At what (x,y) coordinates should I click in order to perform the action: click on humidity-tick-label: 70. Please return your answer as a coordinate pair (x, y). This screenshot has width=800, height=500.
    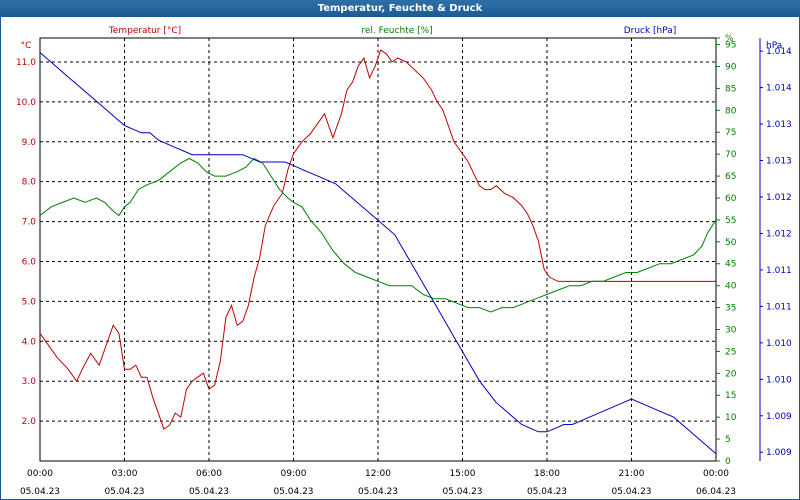
    Looking at the image, I should click on (731, 155).